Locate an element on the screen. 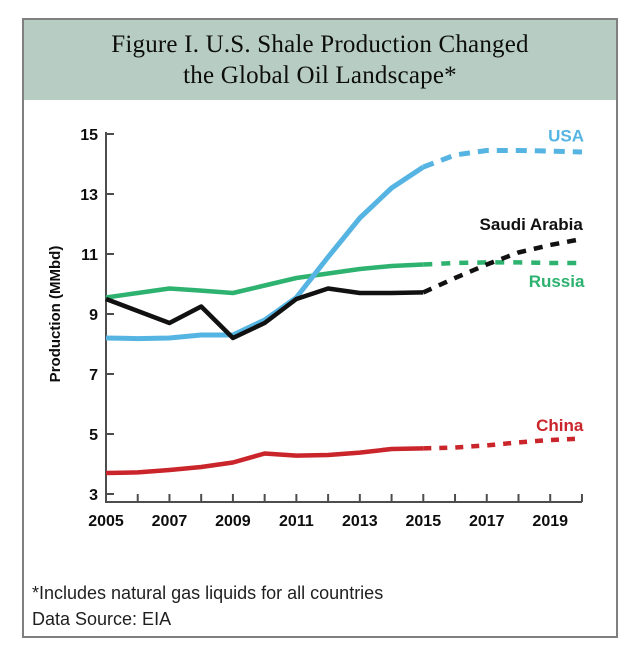 The image size is (632, 648). x-tick-label: 2017 is located at coordinates (487, 521).